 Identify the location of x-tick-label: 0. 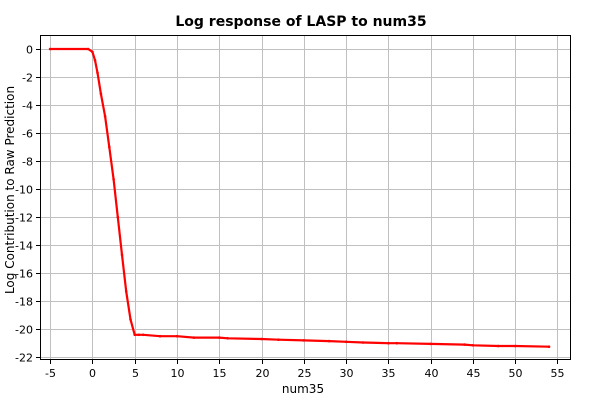
(92, 373).